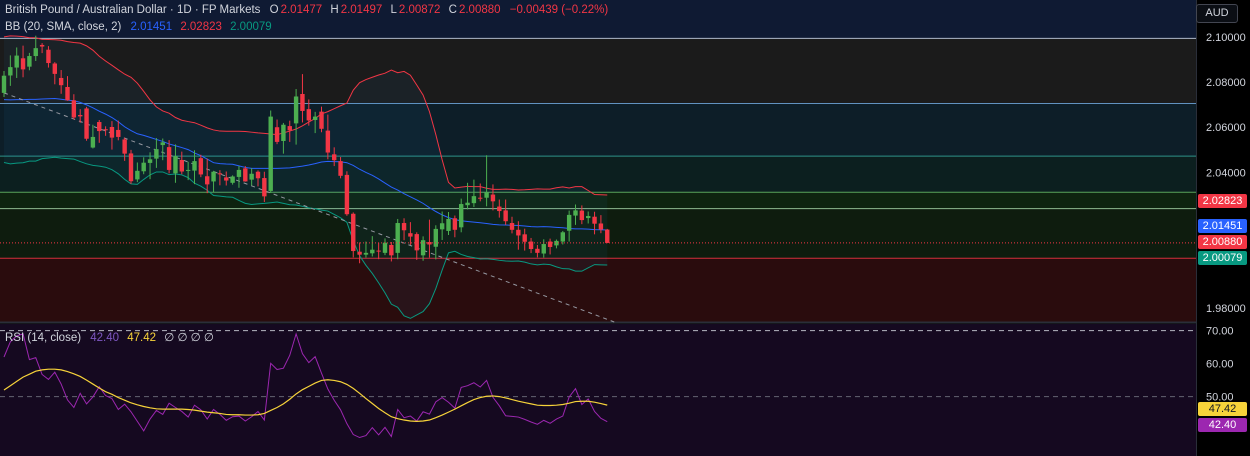  Describe the element at coordinates (1220, 365) in the screenshot. I see `rsi-tick-label: 60.00` at that location.